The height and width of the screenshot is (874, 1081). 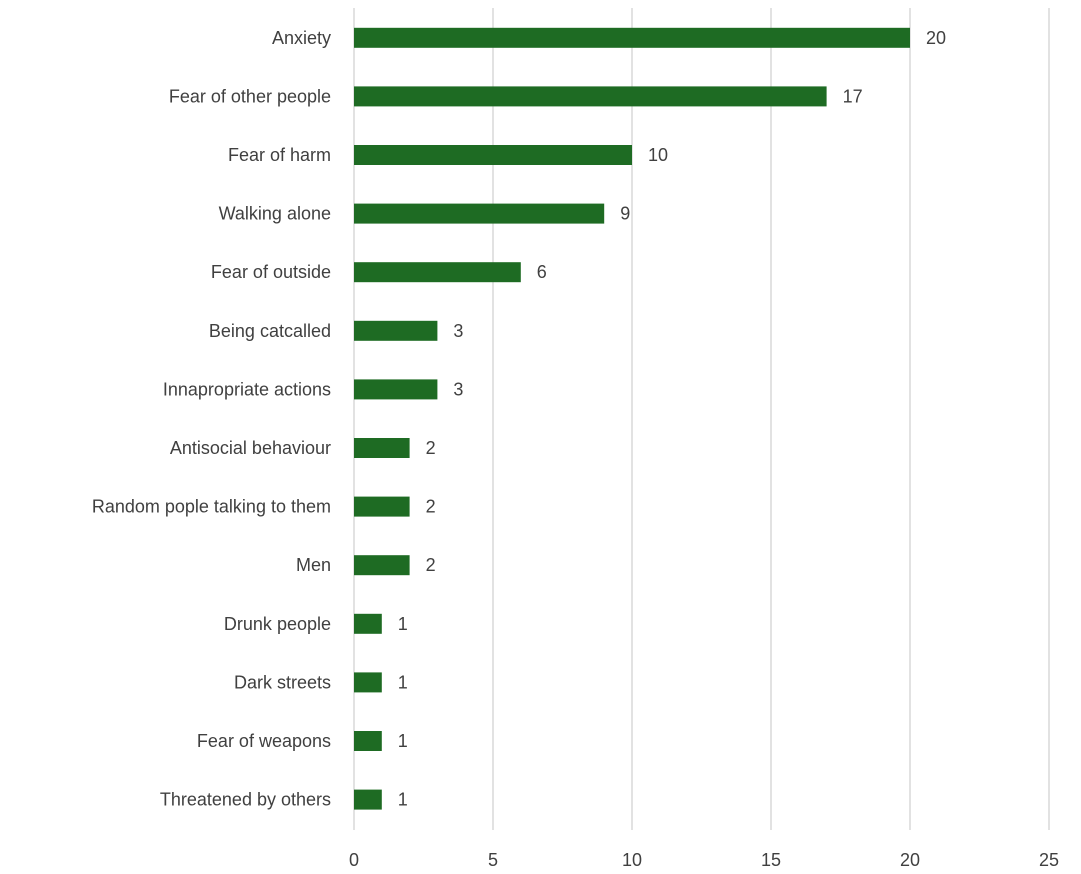 I want to click on category-label: Antisocial behaviour, so click(x=250, y=448).